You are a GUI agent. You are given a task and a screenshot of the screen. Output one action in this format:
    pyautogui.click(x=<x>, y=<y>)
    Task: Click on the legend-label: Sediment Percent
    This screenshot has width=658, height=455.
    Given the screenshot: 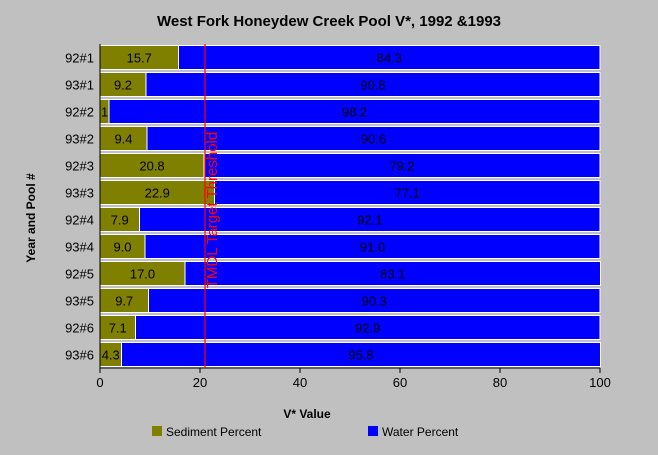 What is the action you would take?
    pyautogui.click(x=214, y=432)
    